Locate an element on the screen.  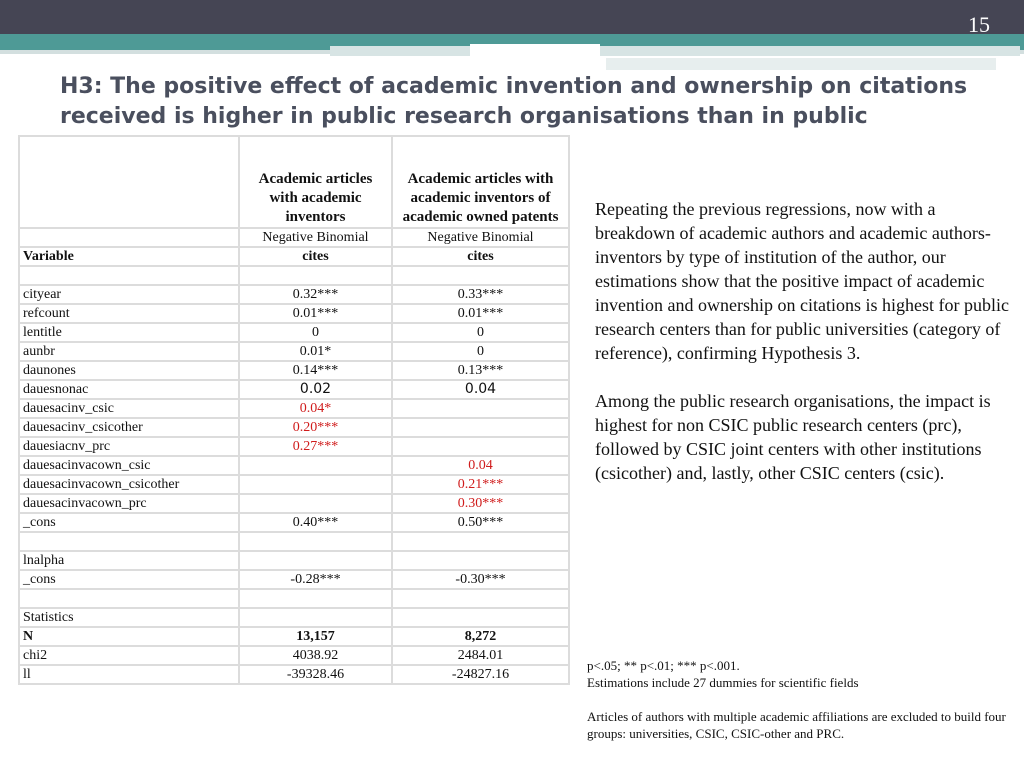
table-row: lentitle 0 0 is located at coordinates (294, 332).